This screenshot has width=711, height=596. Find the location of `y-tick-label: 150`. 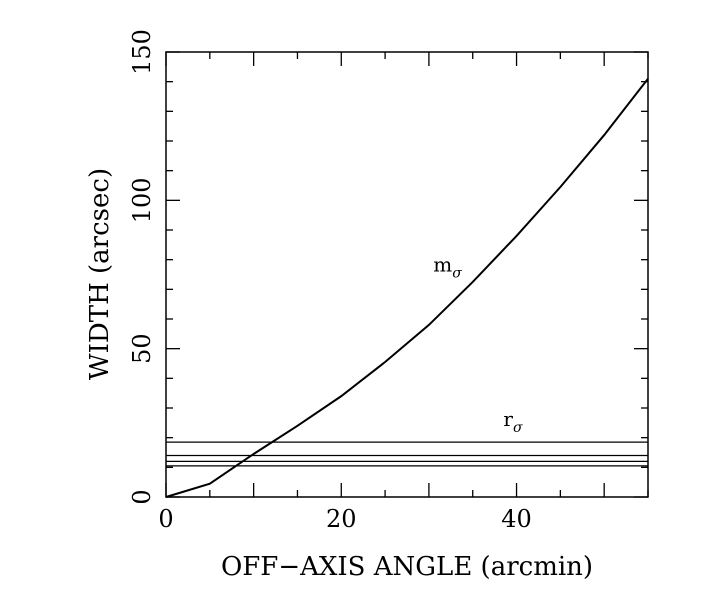

y-tick-label: 150 is located at coordinates (142, 52).